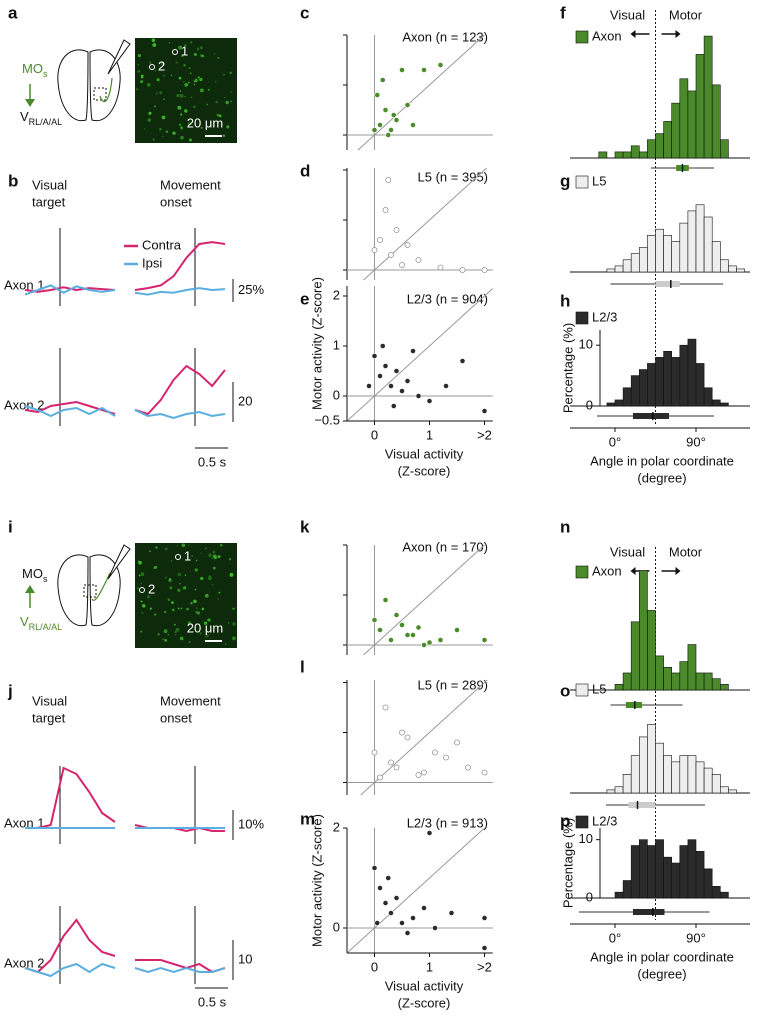  What do you see at coordinates (49, 201) in the screenshot?
I see `column-header: target` at bounding box center [49, 201].